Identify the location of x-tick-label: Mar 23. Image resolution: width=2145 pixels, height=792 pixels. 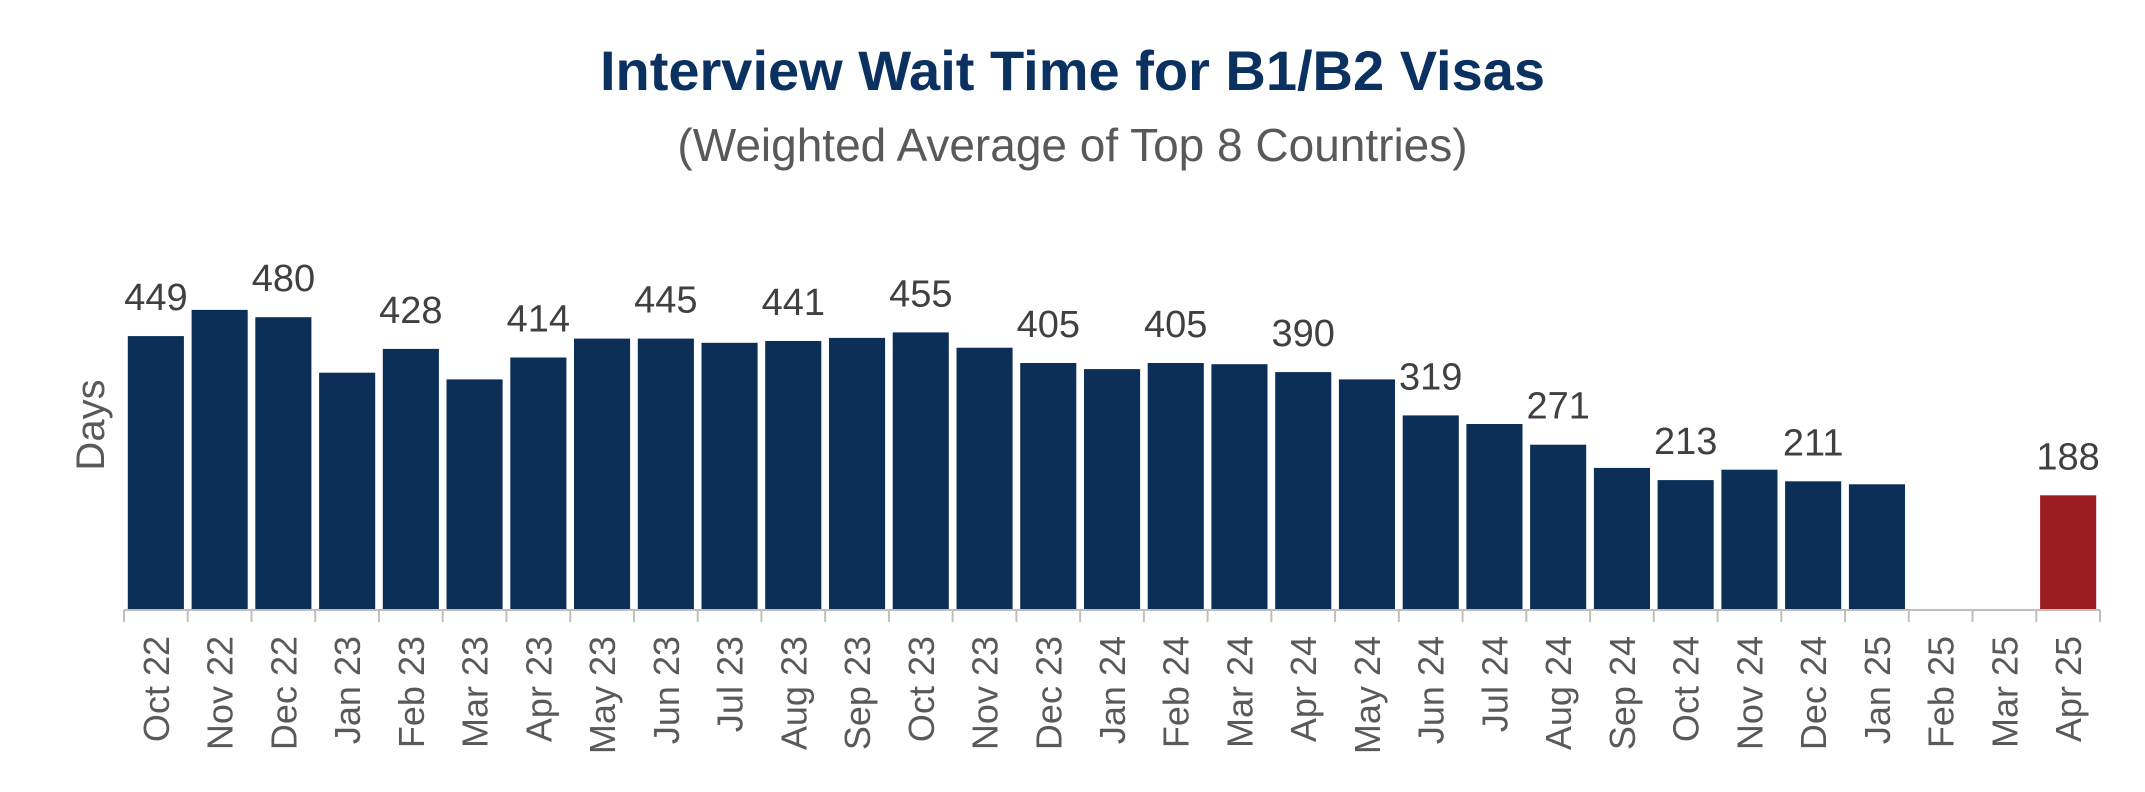
(475, 692).